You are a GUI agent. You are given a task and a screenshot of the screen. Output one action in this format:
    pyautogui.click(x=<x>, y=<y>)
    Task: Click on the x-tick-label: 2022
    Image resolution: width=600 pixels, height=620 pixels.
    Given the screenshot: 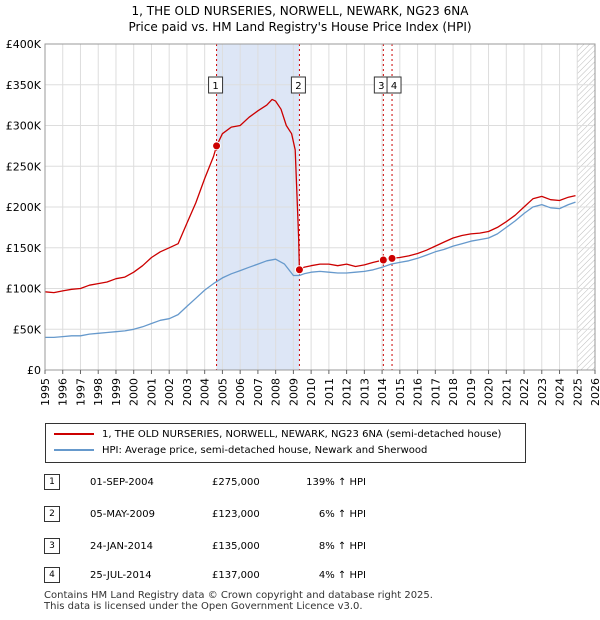 What is the action you would take?
    pyautogui.click(x=524, y=392)
    